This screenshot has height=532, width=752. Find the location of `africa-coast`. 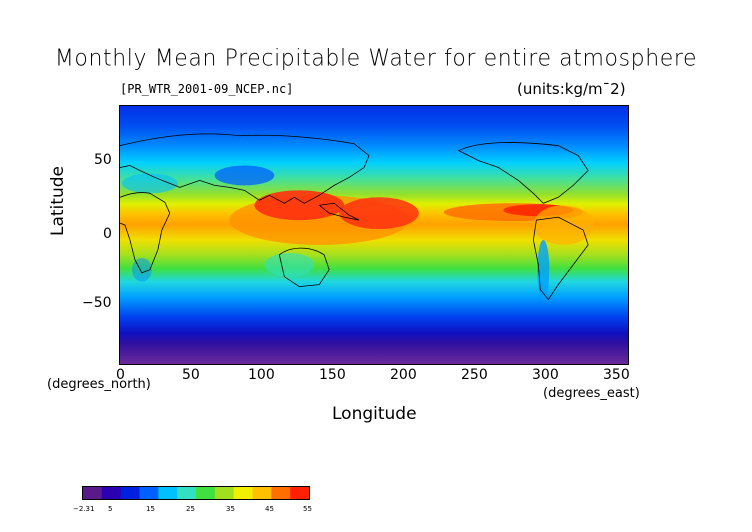

africa-coast is located at coordinates (145, 233).